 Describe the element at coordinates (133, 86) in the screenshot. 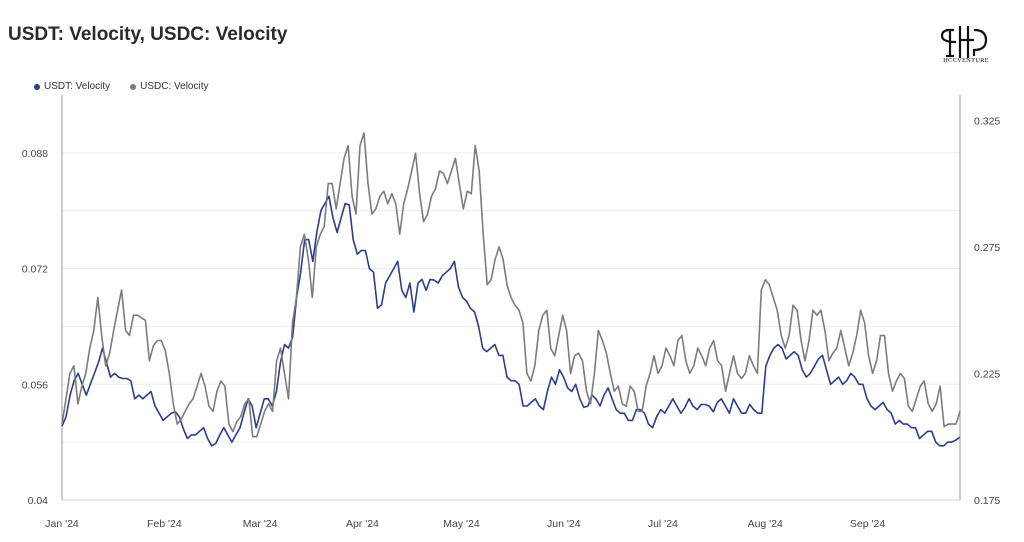

I see `legend-marker-usdc` at that location.